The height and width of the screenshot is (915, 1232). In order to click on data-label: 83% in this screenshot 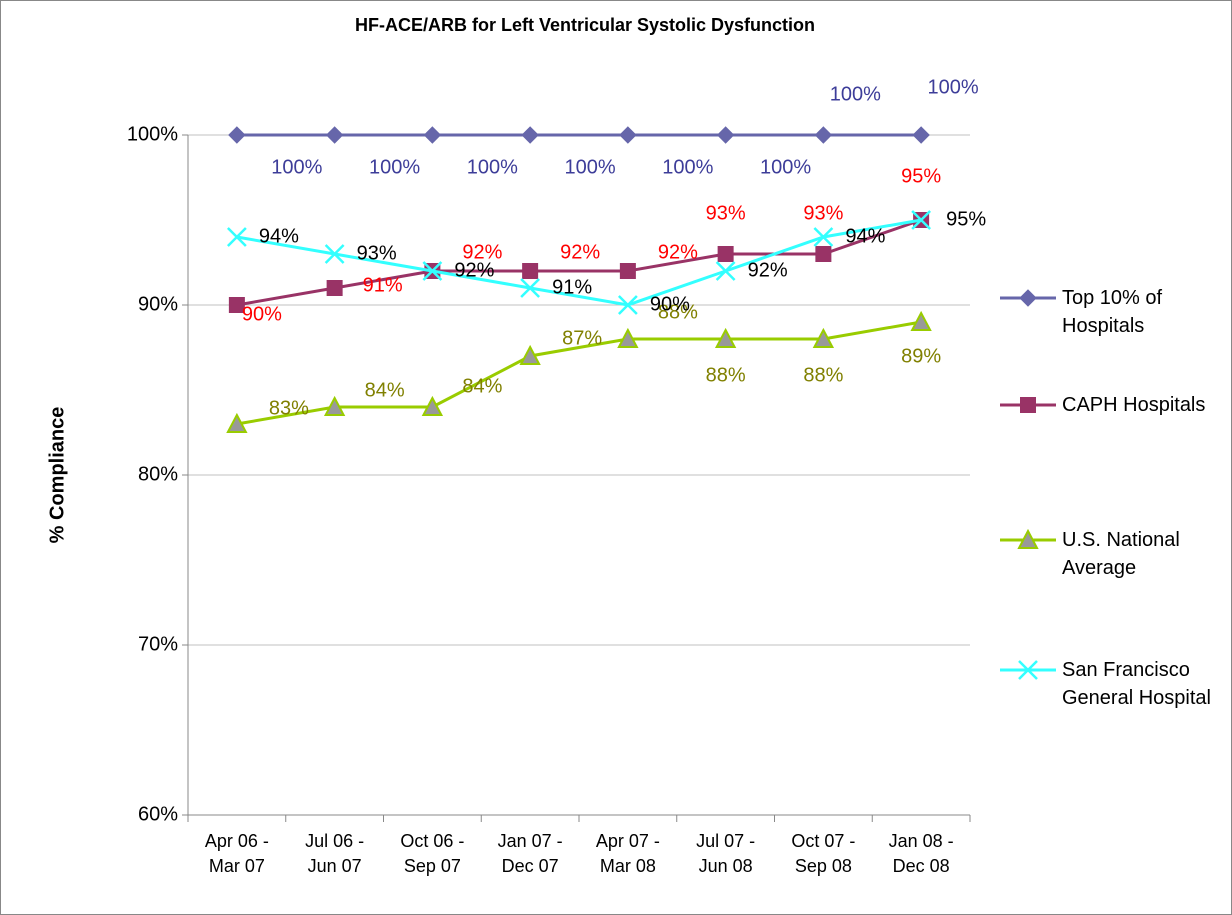, I will do `click(289, 408)`.